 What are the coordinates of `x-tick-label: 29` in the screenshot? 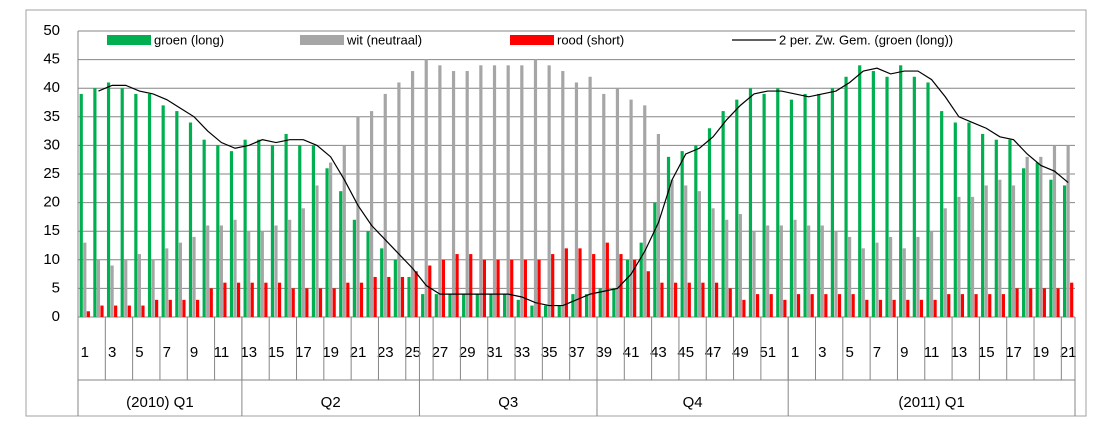 It's located at (467, 352).